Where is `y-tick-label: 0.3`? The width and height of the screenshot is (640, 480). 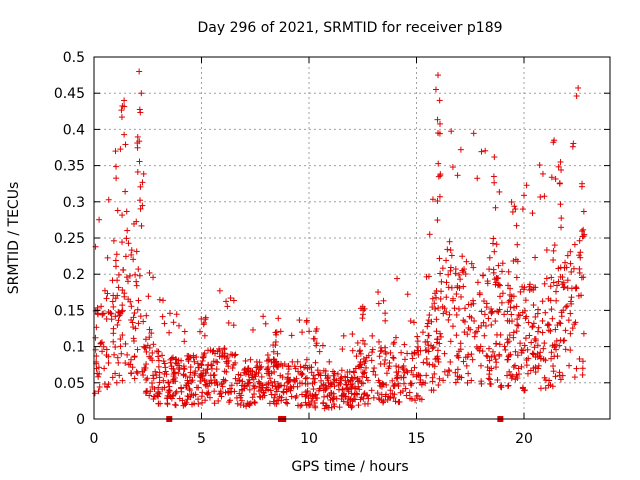
y-tick-label: 0.3 is located at coordinates (74, 203).